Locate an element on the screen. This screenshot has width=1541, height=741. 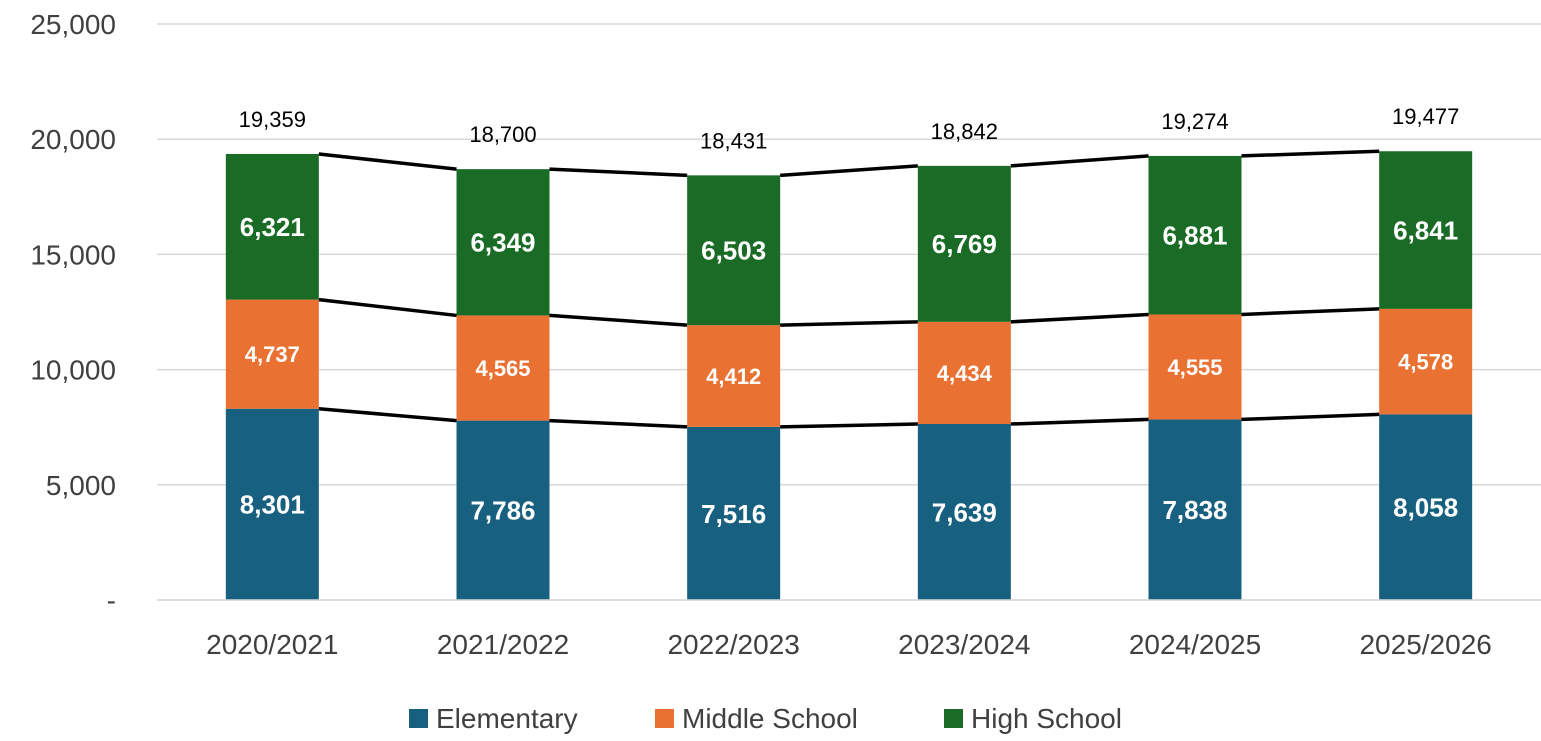
legend: Elementary Middle School High School is located at coordinates (765, 718).